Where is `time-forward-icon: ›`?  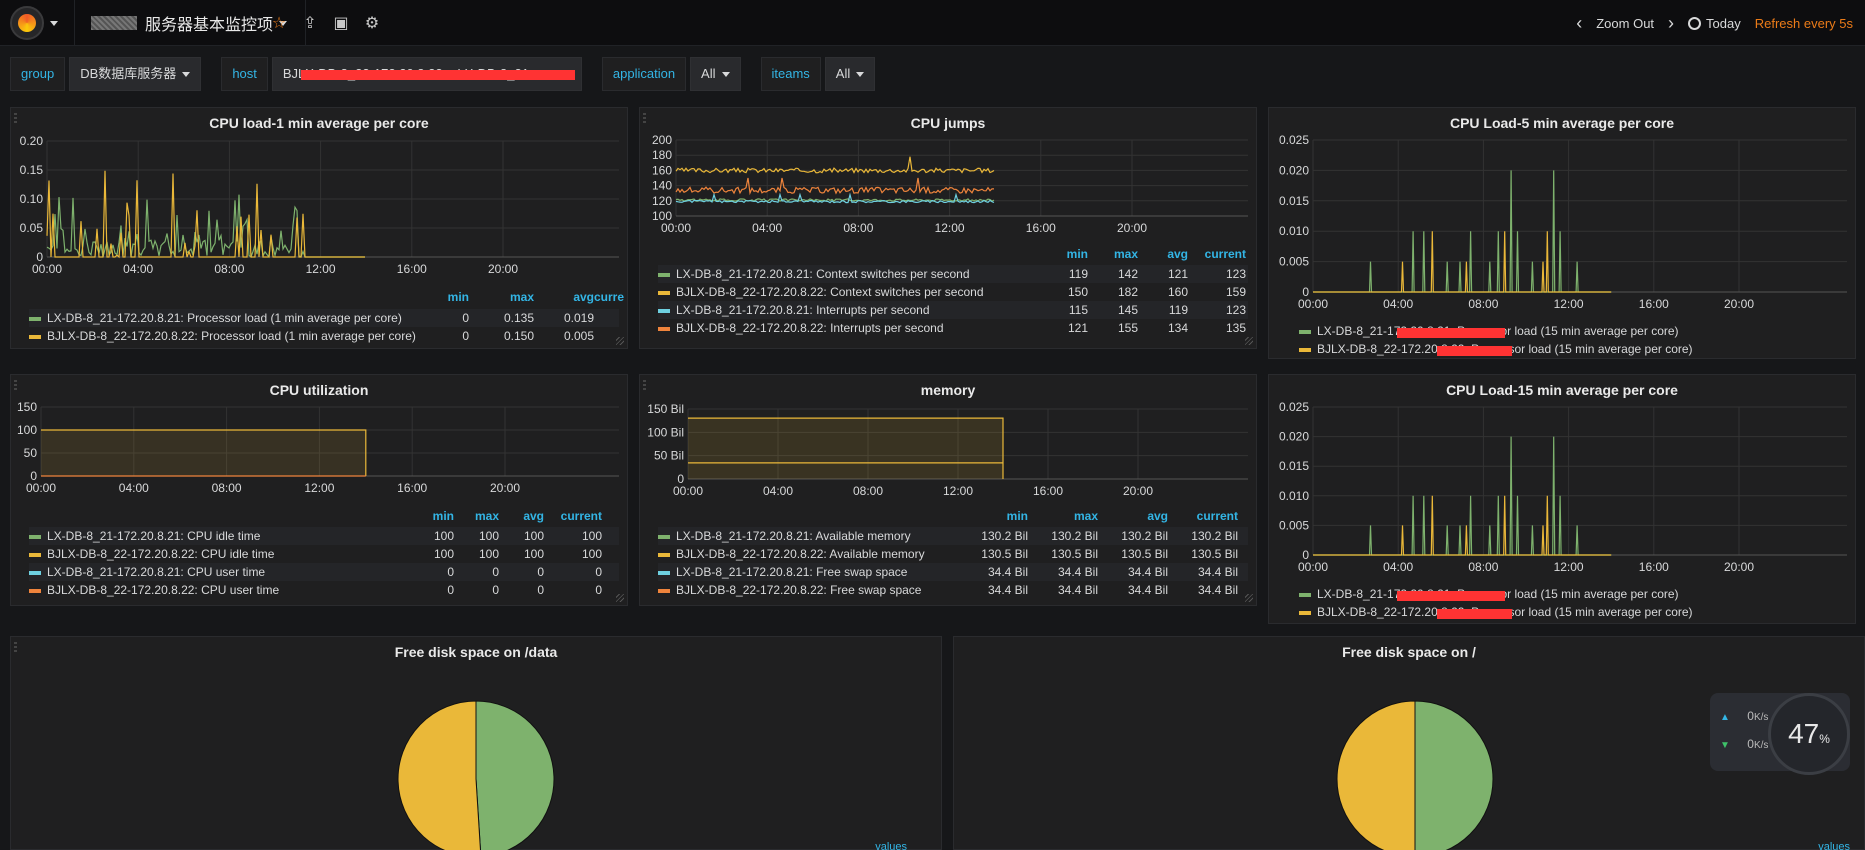
time-forward-icon: › is located at coordinates (1671, 23).